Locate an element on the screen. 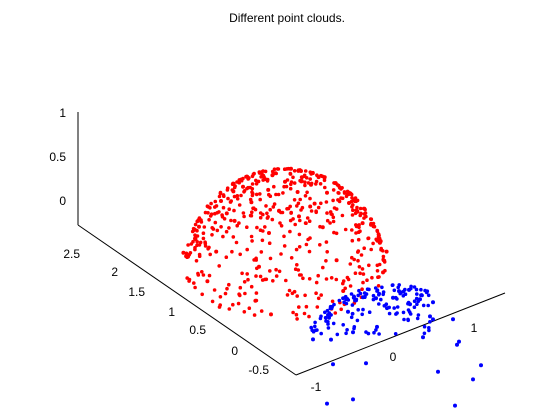 Image resolution: width=560 pixels, height=420 pixels. x-axis-line is located at coordinates (400, 334).